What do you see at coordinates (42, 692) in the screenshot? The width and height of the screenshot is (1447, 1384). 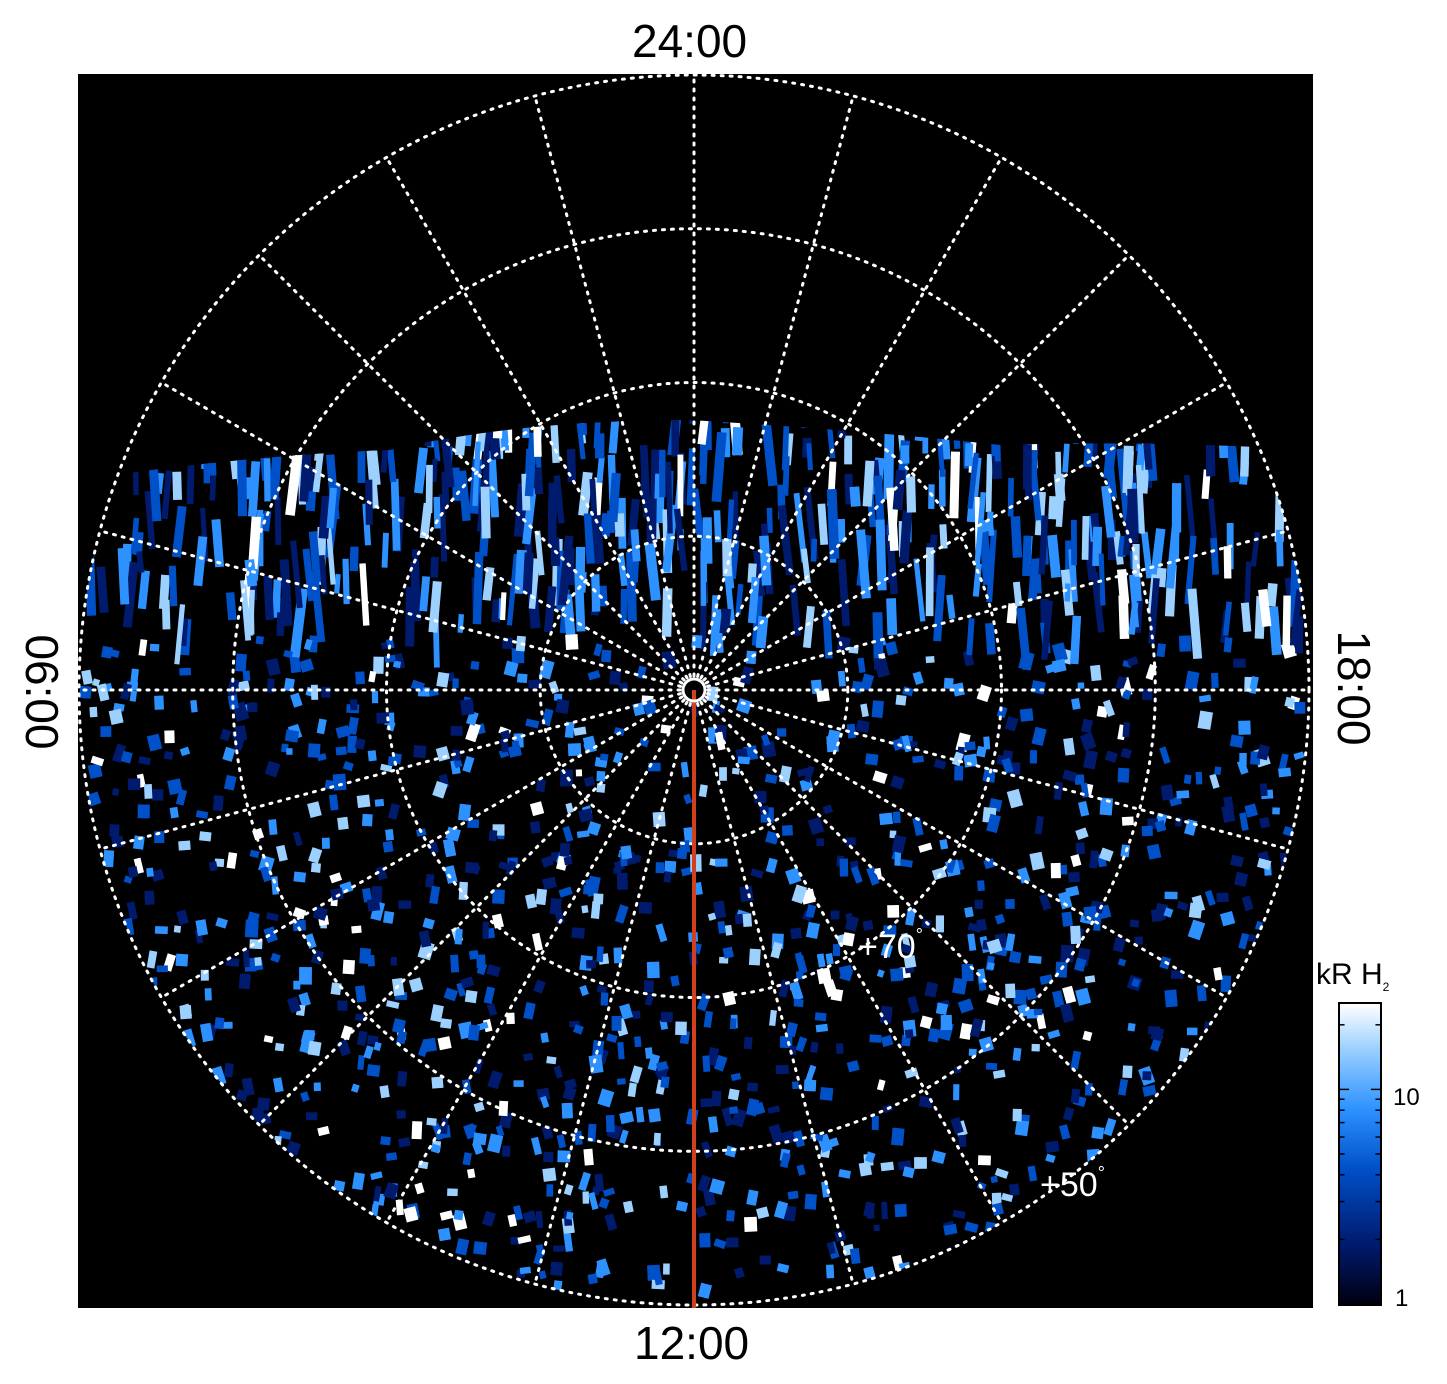 I see `local-time-label-dawn: 06:00` at bounding box center [42, 692].